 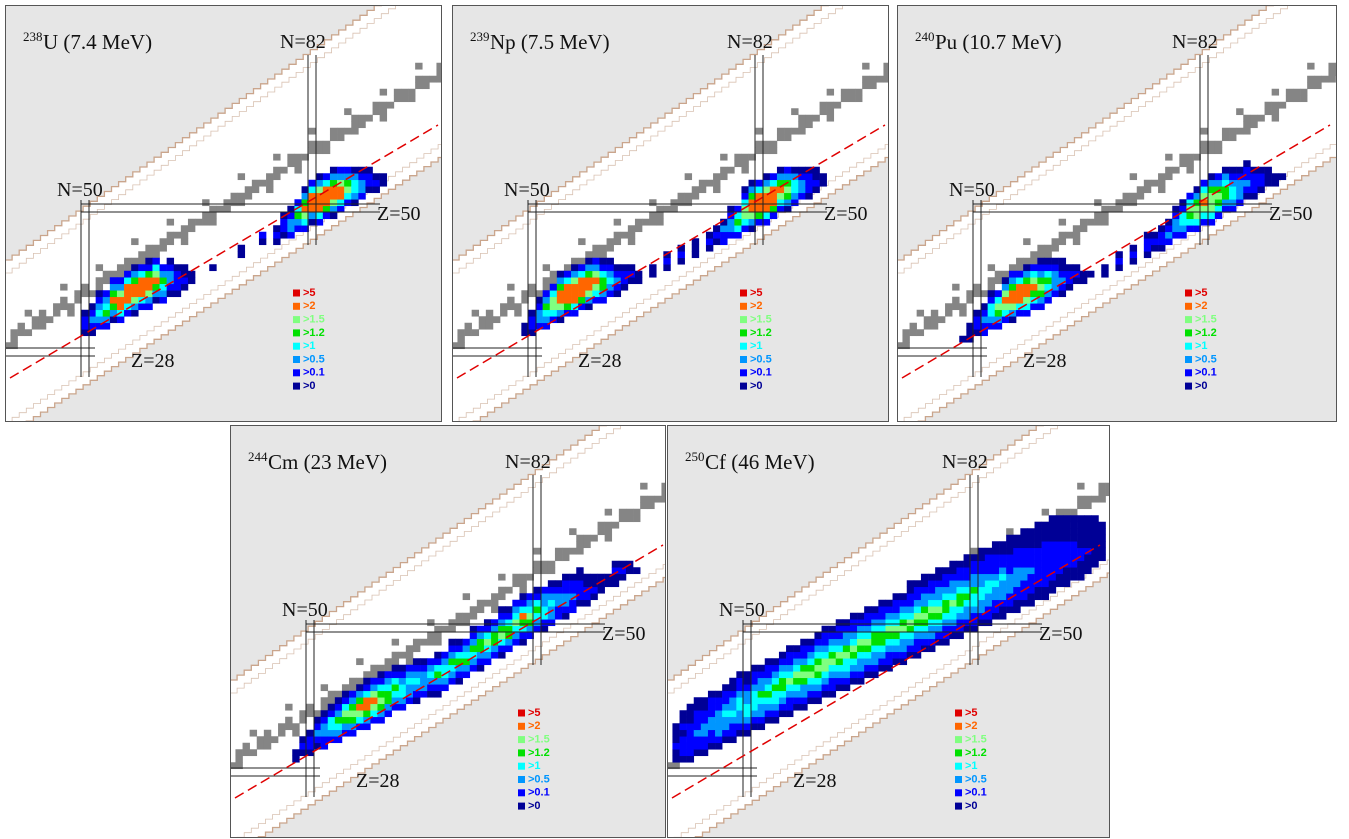 I want to click on magic-label: Z=50, so click(x=1291, y=214).